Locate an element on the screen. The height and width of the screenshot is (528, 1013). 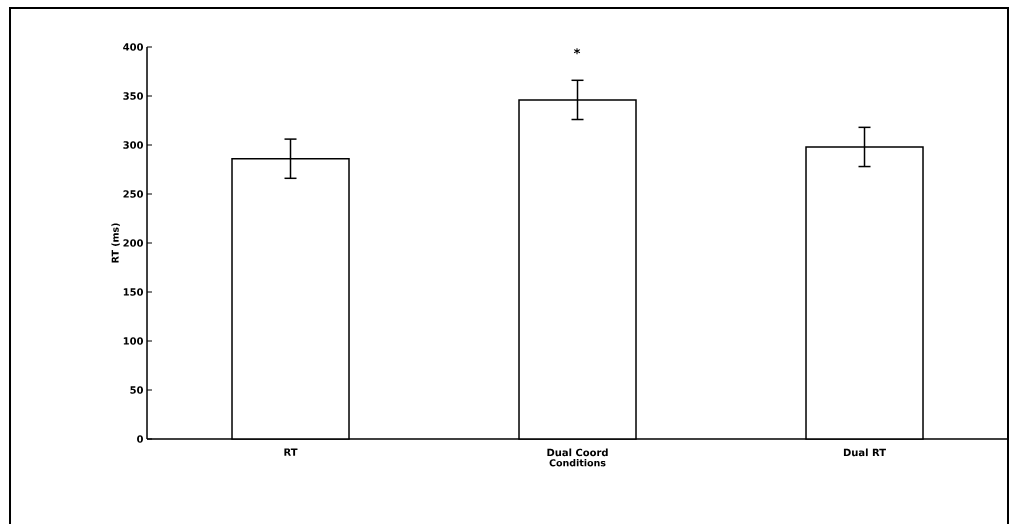
y-tick-label: 100 is located at coordinates (133, 341).